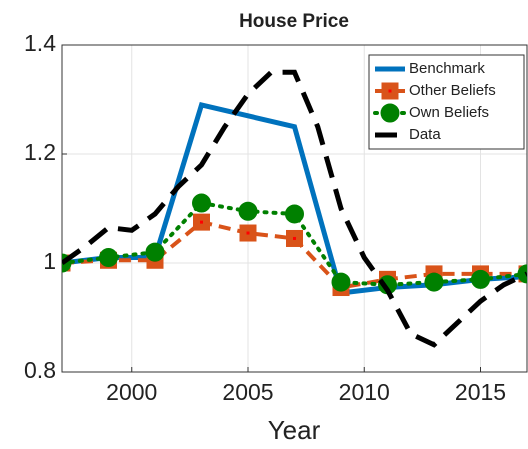  Describe the element at coordinates (447, 68) in the screenshot. I see `legend-label: Benchmark` at that location.